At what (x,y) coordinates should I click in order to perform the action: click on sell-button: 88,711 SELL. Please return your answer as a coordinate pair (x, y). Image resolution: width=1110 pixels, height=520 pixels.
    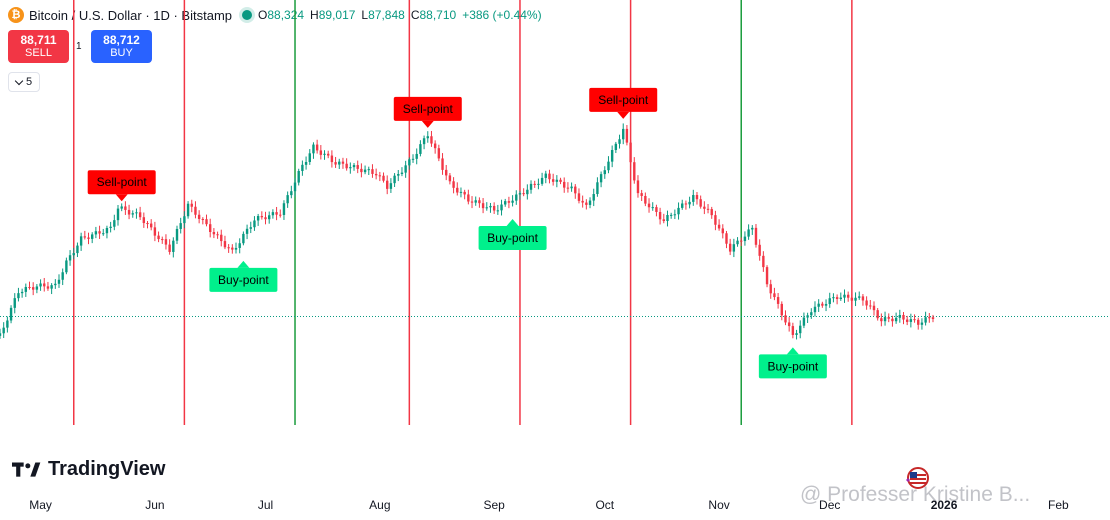
    Looking at the image, I should click on (38, 46).